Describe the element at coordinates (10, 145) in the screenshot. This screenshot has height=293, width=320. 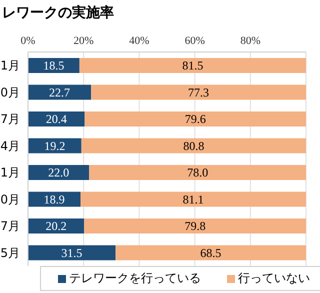
I see `y-tick-label: 4月` at that location.